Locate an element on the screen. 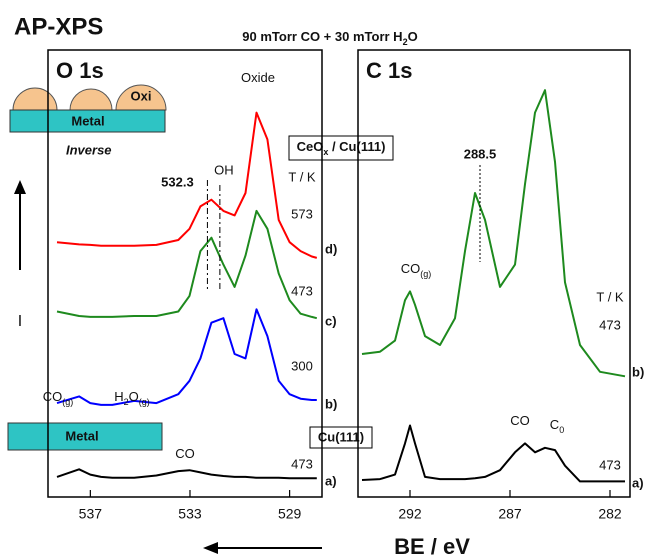 This screenshot has width=647, height=560. condition-part: 90 mTorr CO + 30 mTorr H is located at coordinates (322, 36).